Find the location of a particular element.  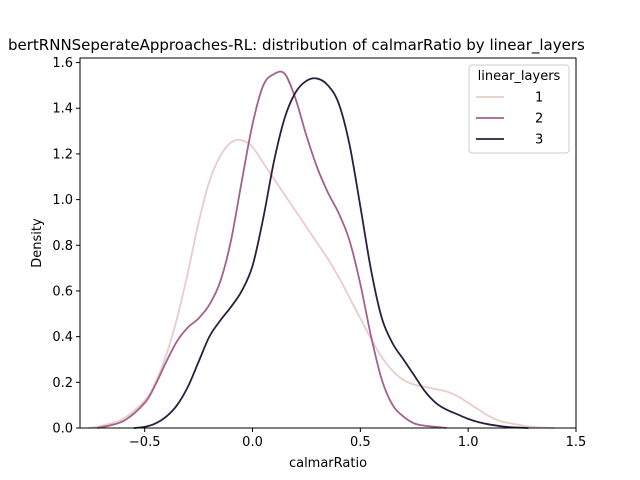

x-tick-label: 1.0 is located at coordinates (468, 442).